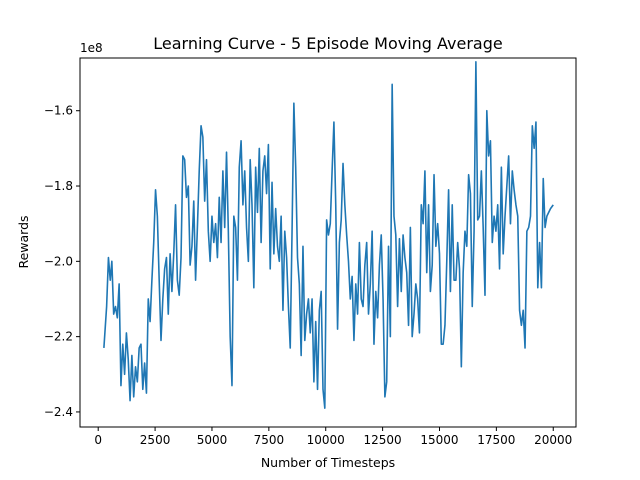  I want to click on y-axis-ticks: −2.4 −2.2 −2.0 −1.8 −1.6, so click(62, 261).